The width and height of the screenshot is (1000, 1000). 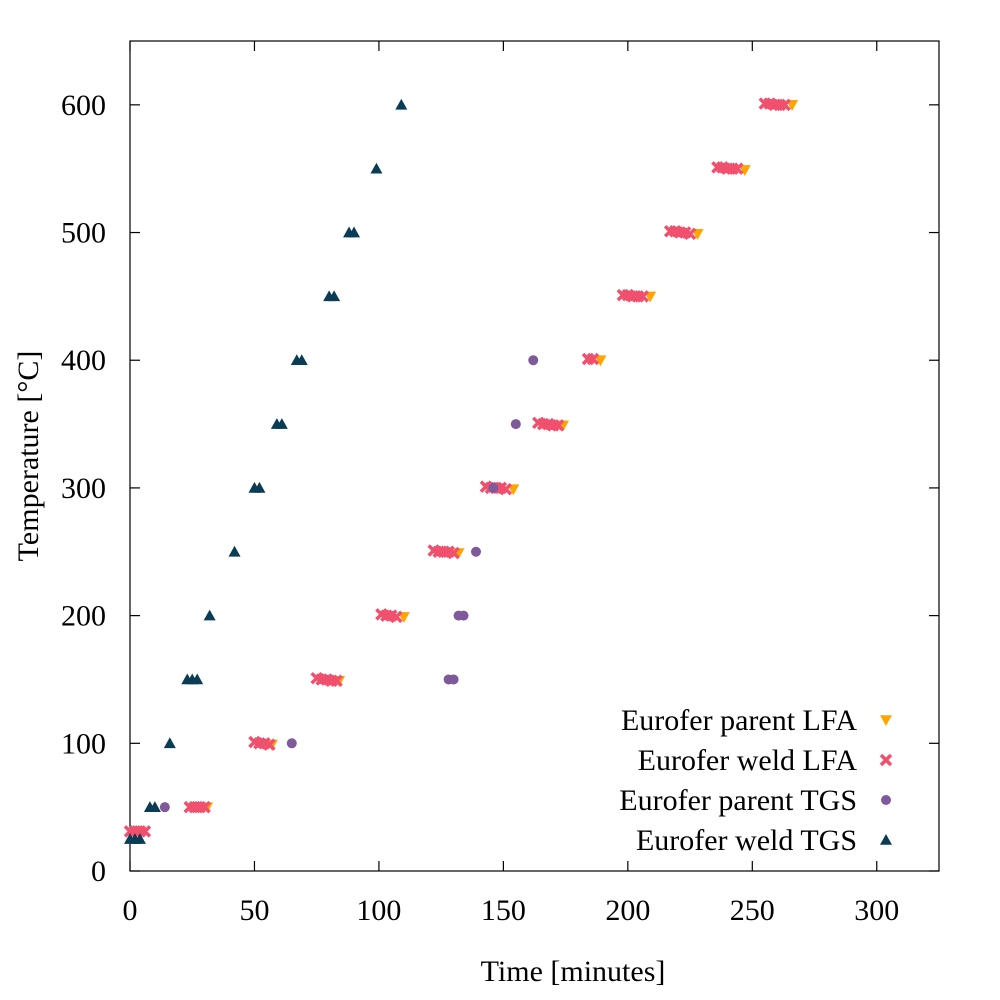 What do you see at coordinates (83, 616) in the screenshot?
I see `y-tick-label: 200` at bounding box center [83, 616].